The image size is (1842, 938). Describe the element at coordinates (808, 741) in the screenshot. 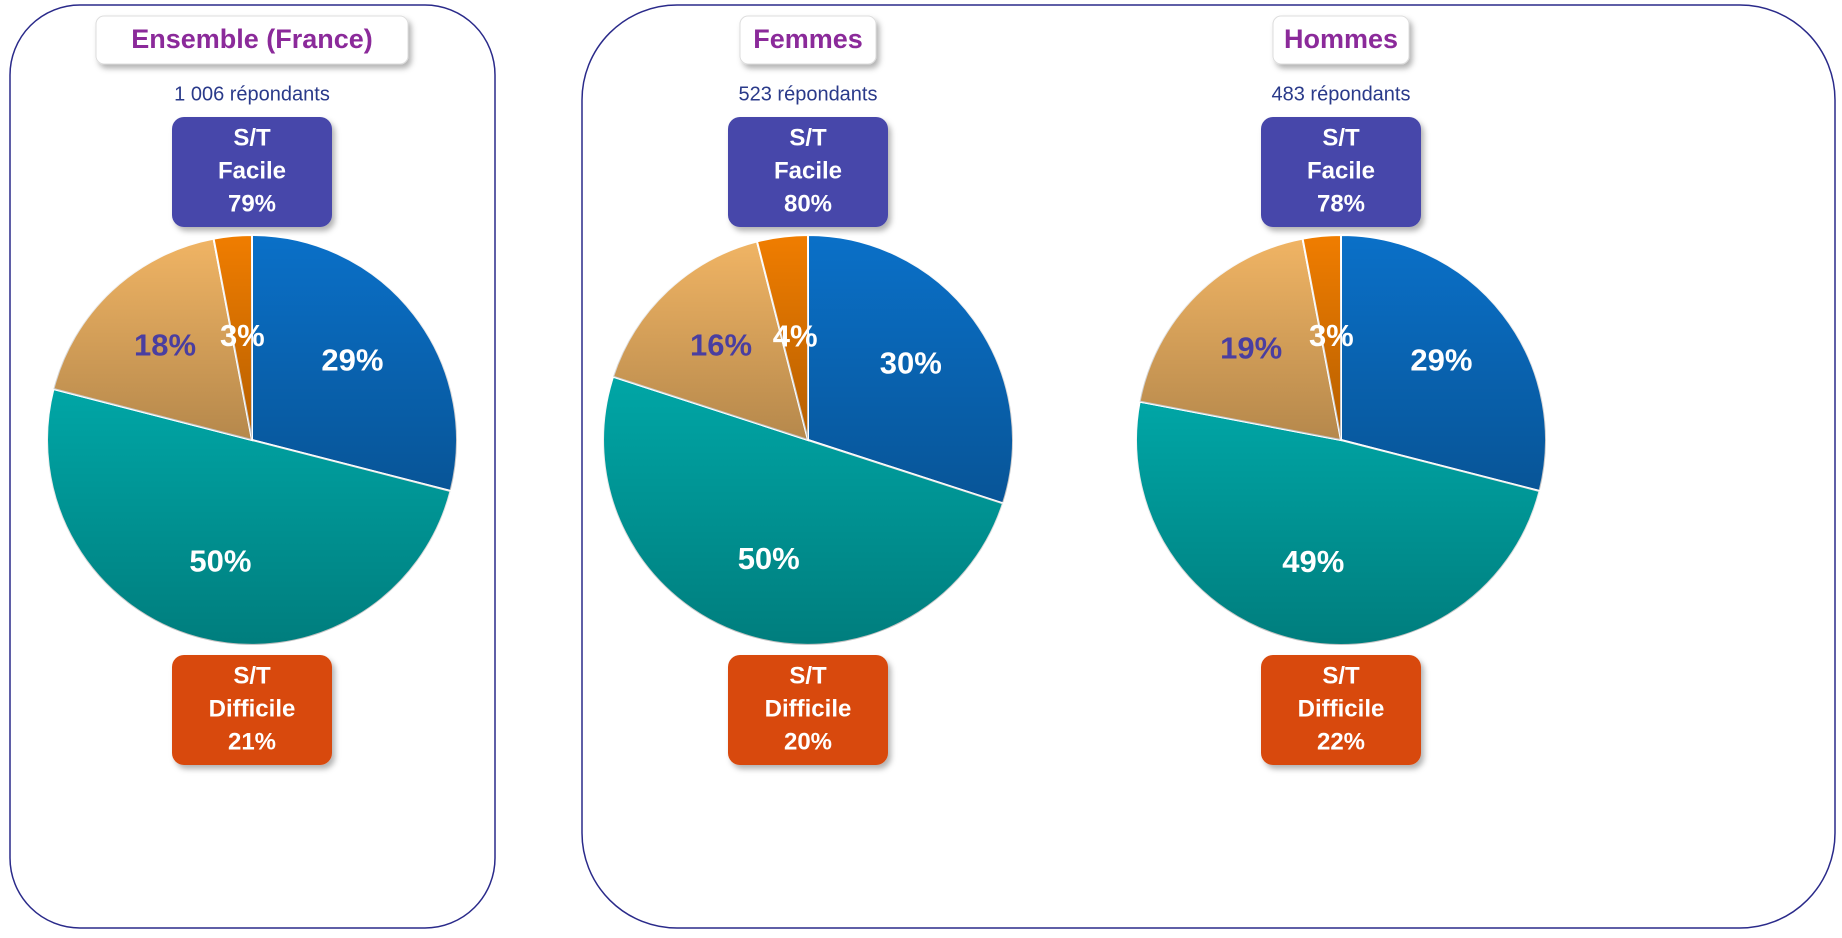

I see `summary-text: 20%` at that location.